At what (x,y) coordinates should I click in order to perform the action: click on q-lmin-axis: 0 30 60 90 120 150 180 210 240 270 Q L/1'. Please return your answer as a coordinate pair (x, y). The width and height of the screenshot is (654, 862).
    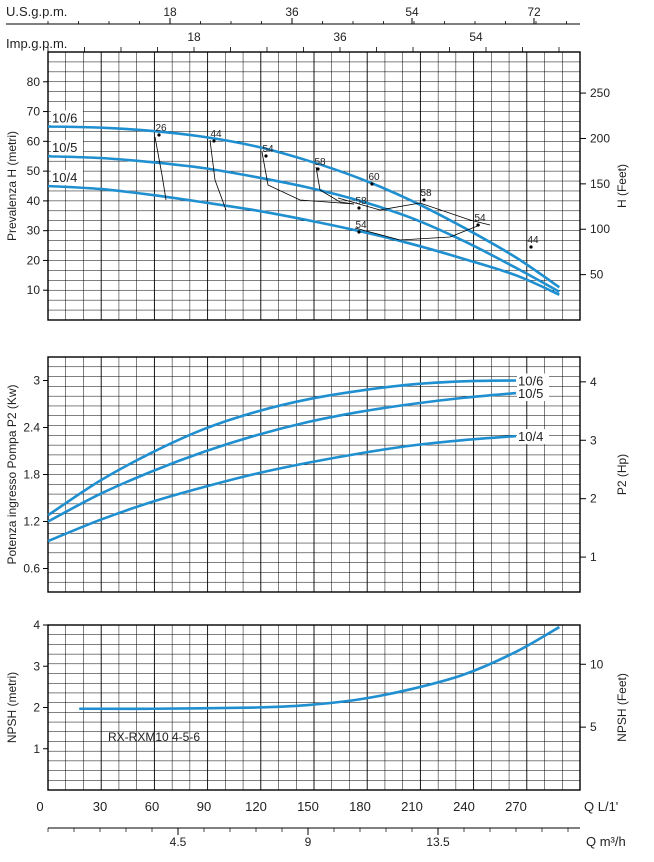
    Looking at the image, I should click on (327, 806).